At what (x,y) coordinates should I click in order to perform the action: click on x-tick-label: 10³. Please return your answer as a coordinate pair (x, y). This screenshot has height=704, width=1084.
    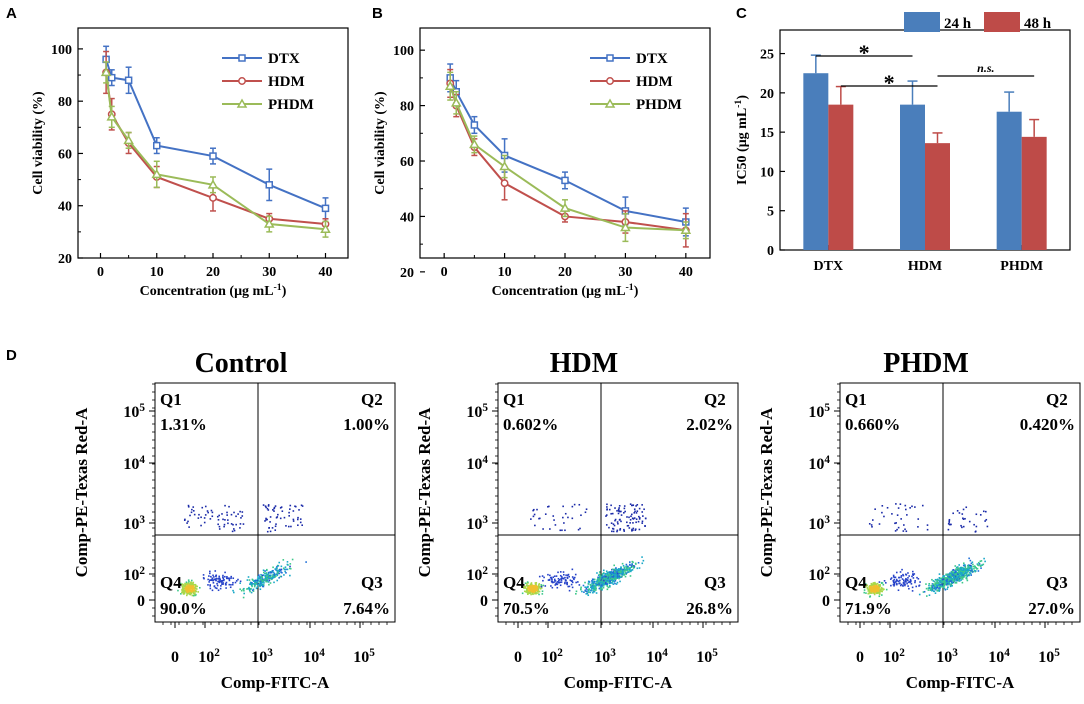
    Looking at the image, I should click on (605, 656).